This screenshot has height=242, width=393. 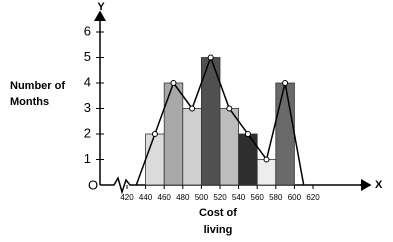 I want to click on y-tick-label: 1, so click(x=87, y=158).